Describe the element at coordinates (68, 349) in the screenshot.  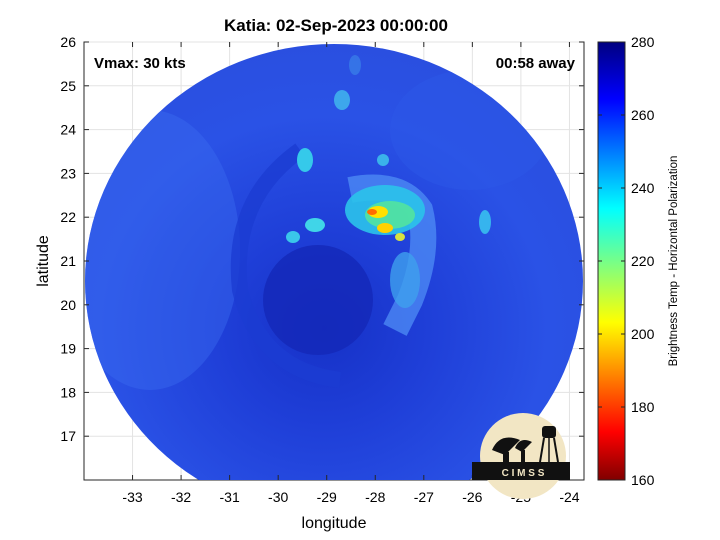
I see `y-tick-label: 19` at that location.